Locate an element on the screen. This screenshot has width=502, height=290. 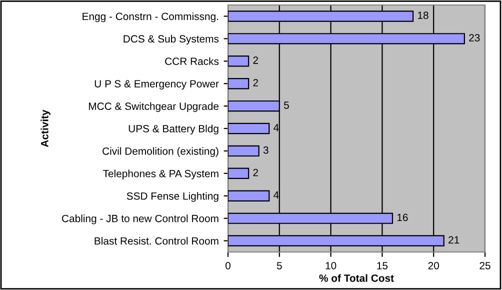
y-tick-label: Telephones & PA System is located at coordinates (160, 175).